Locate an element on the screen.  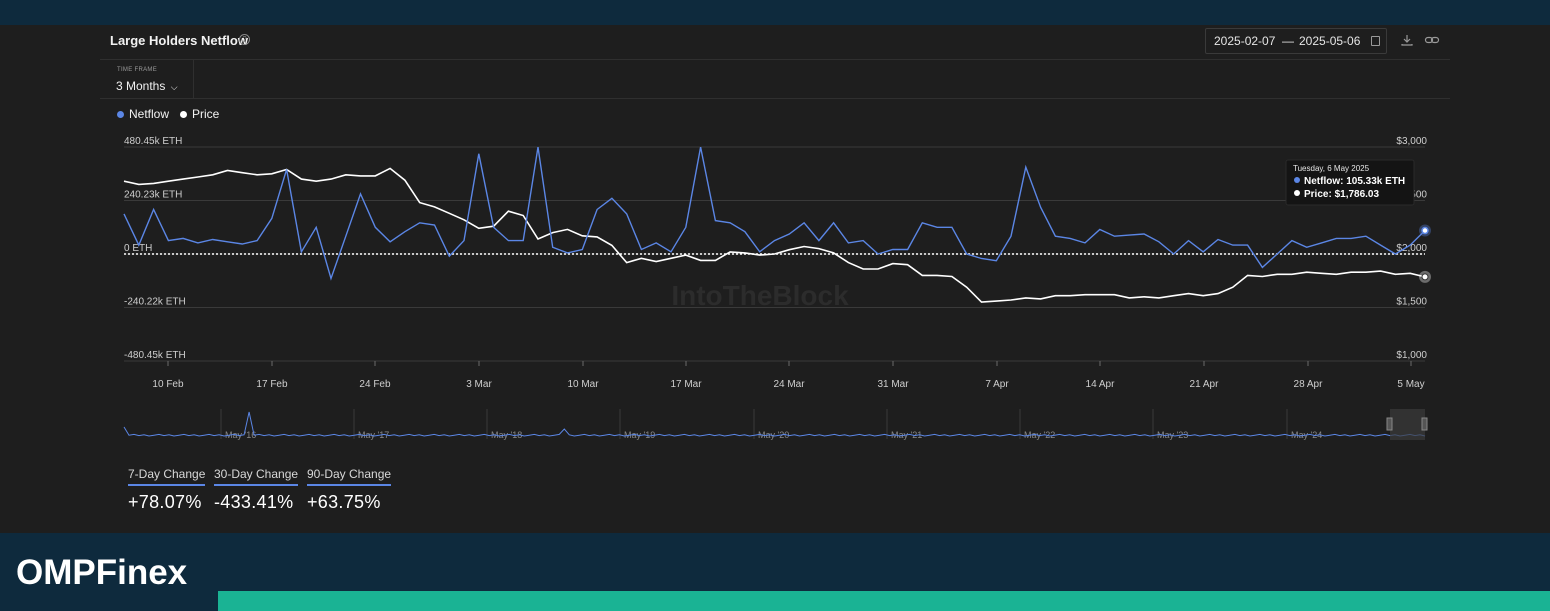
header-divider is located at coordinates (775, 59).